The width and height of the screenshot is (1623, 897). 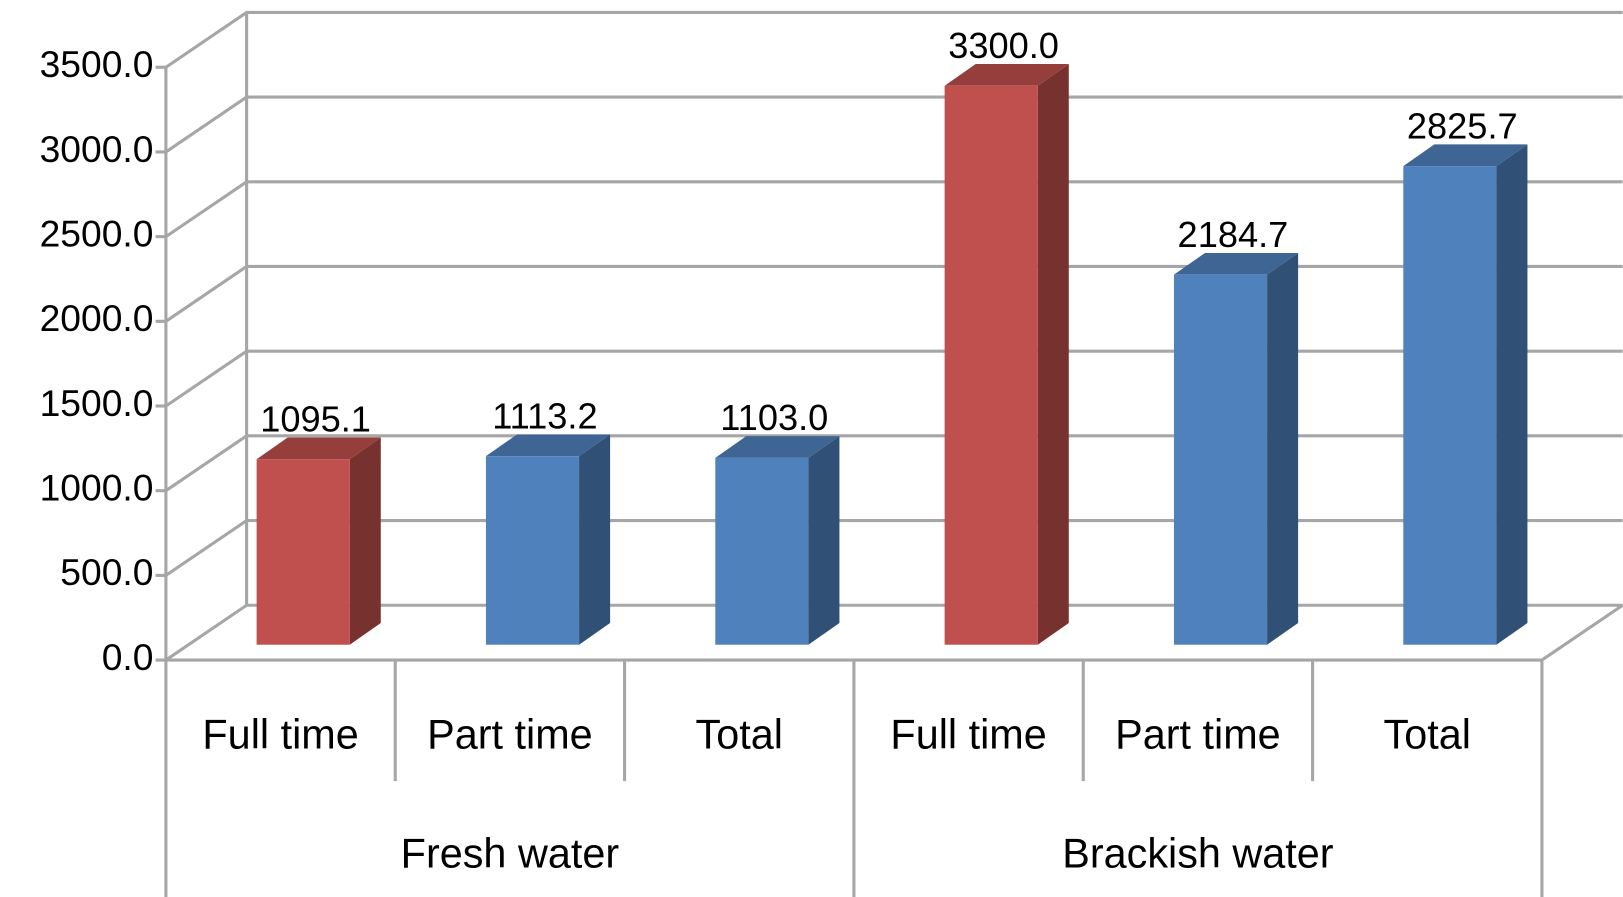 I want to click on value-label: 1113.2, so click(x=544, y=415).